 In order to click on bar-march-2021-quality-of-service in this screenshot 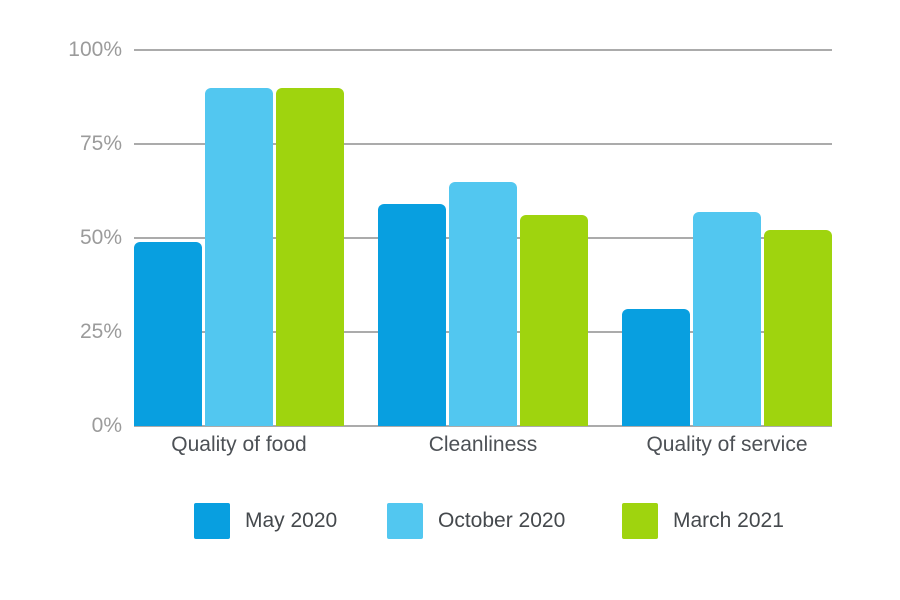, I will do `click(798, 328)`.